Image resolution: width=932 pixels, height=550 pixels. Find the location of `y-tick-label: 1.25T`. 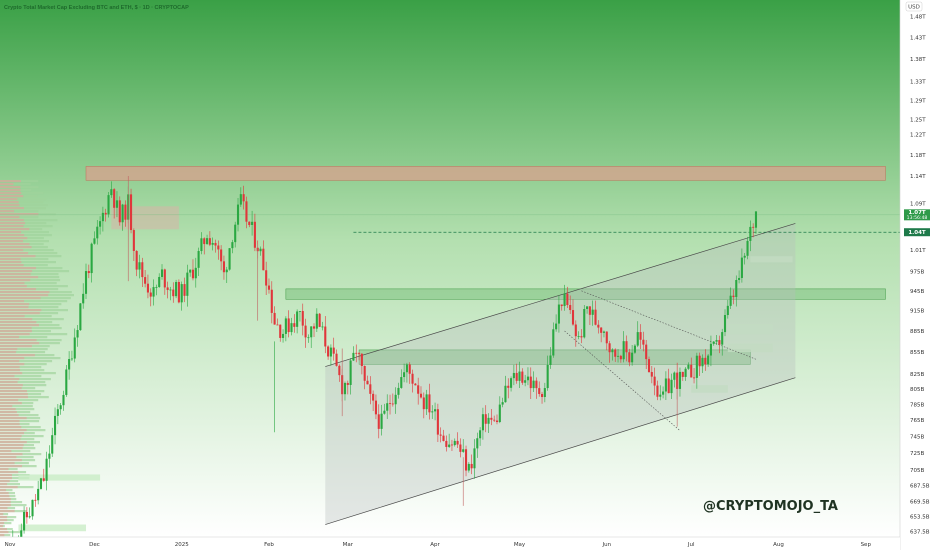

y-tick-label: 1.25T is located at coordinates (918, 121).